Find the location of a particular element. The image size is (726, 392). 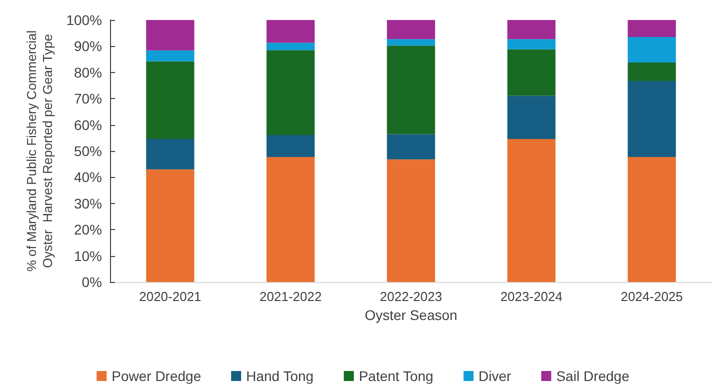

y-tick-label: 40% is located at coordinates (88, 177).